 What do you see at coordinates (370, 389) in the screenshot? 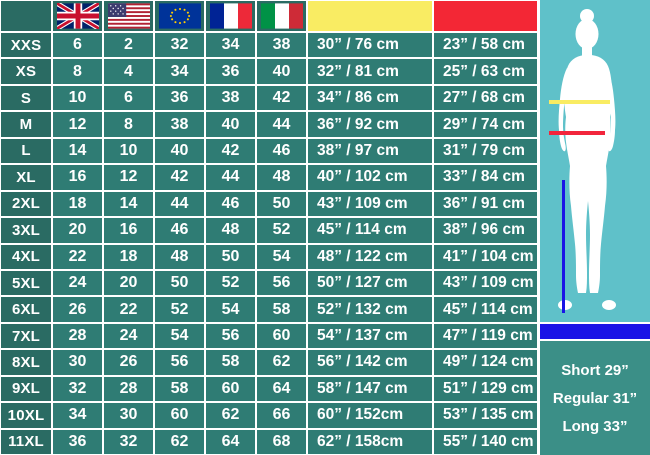
I see `bust-measure: 58” / 147 cm` at bounding box center [370, 389].